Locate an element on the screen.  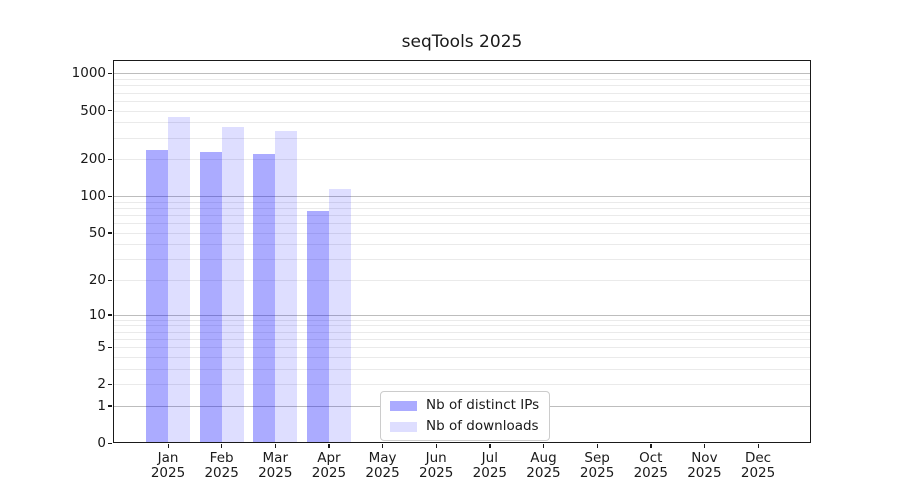
y-tick-label: 100 is located at coordinates (93, 196).